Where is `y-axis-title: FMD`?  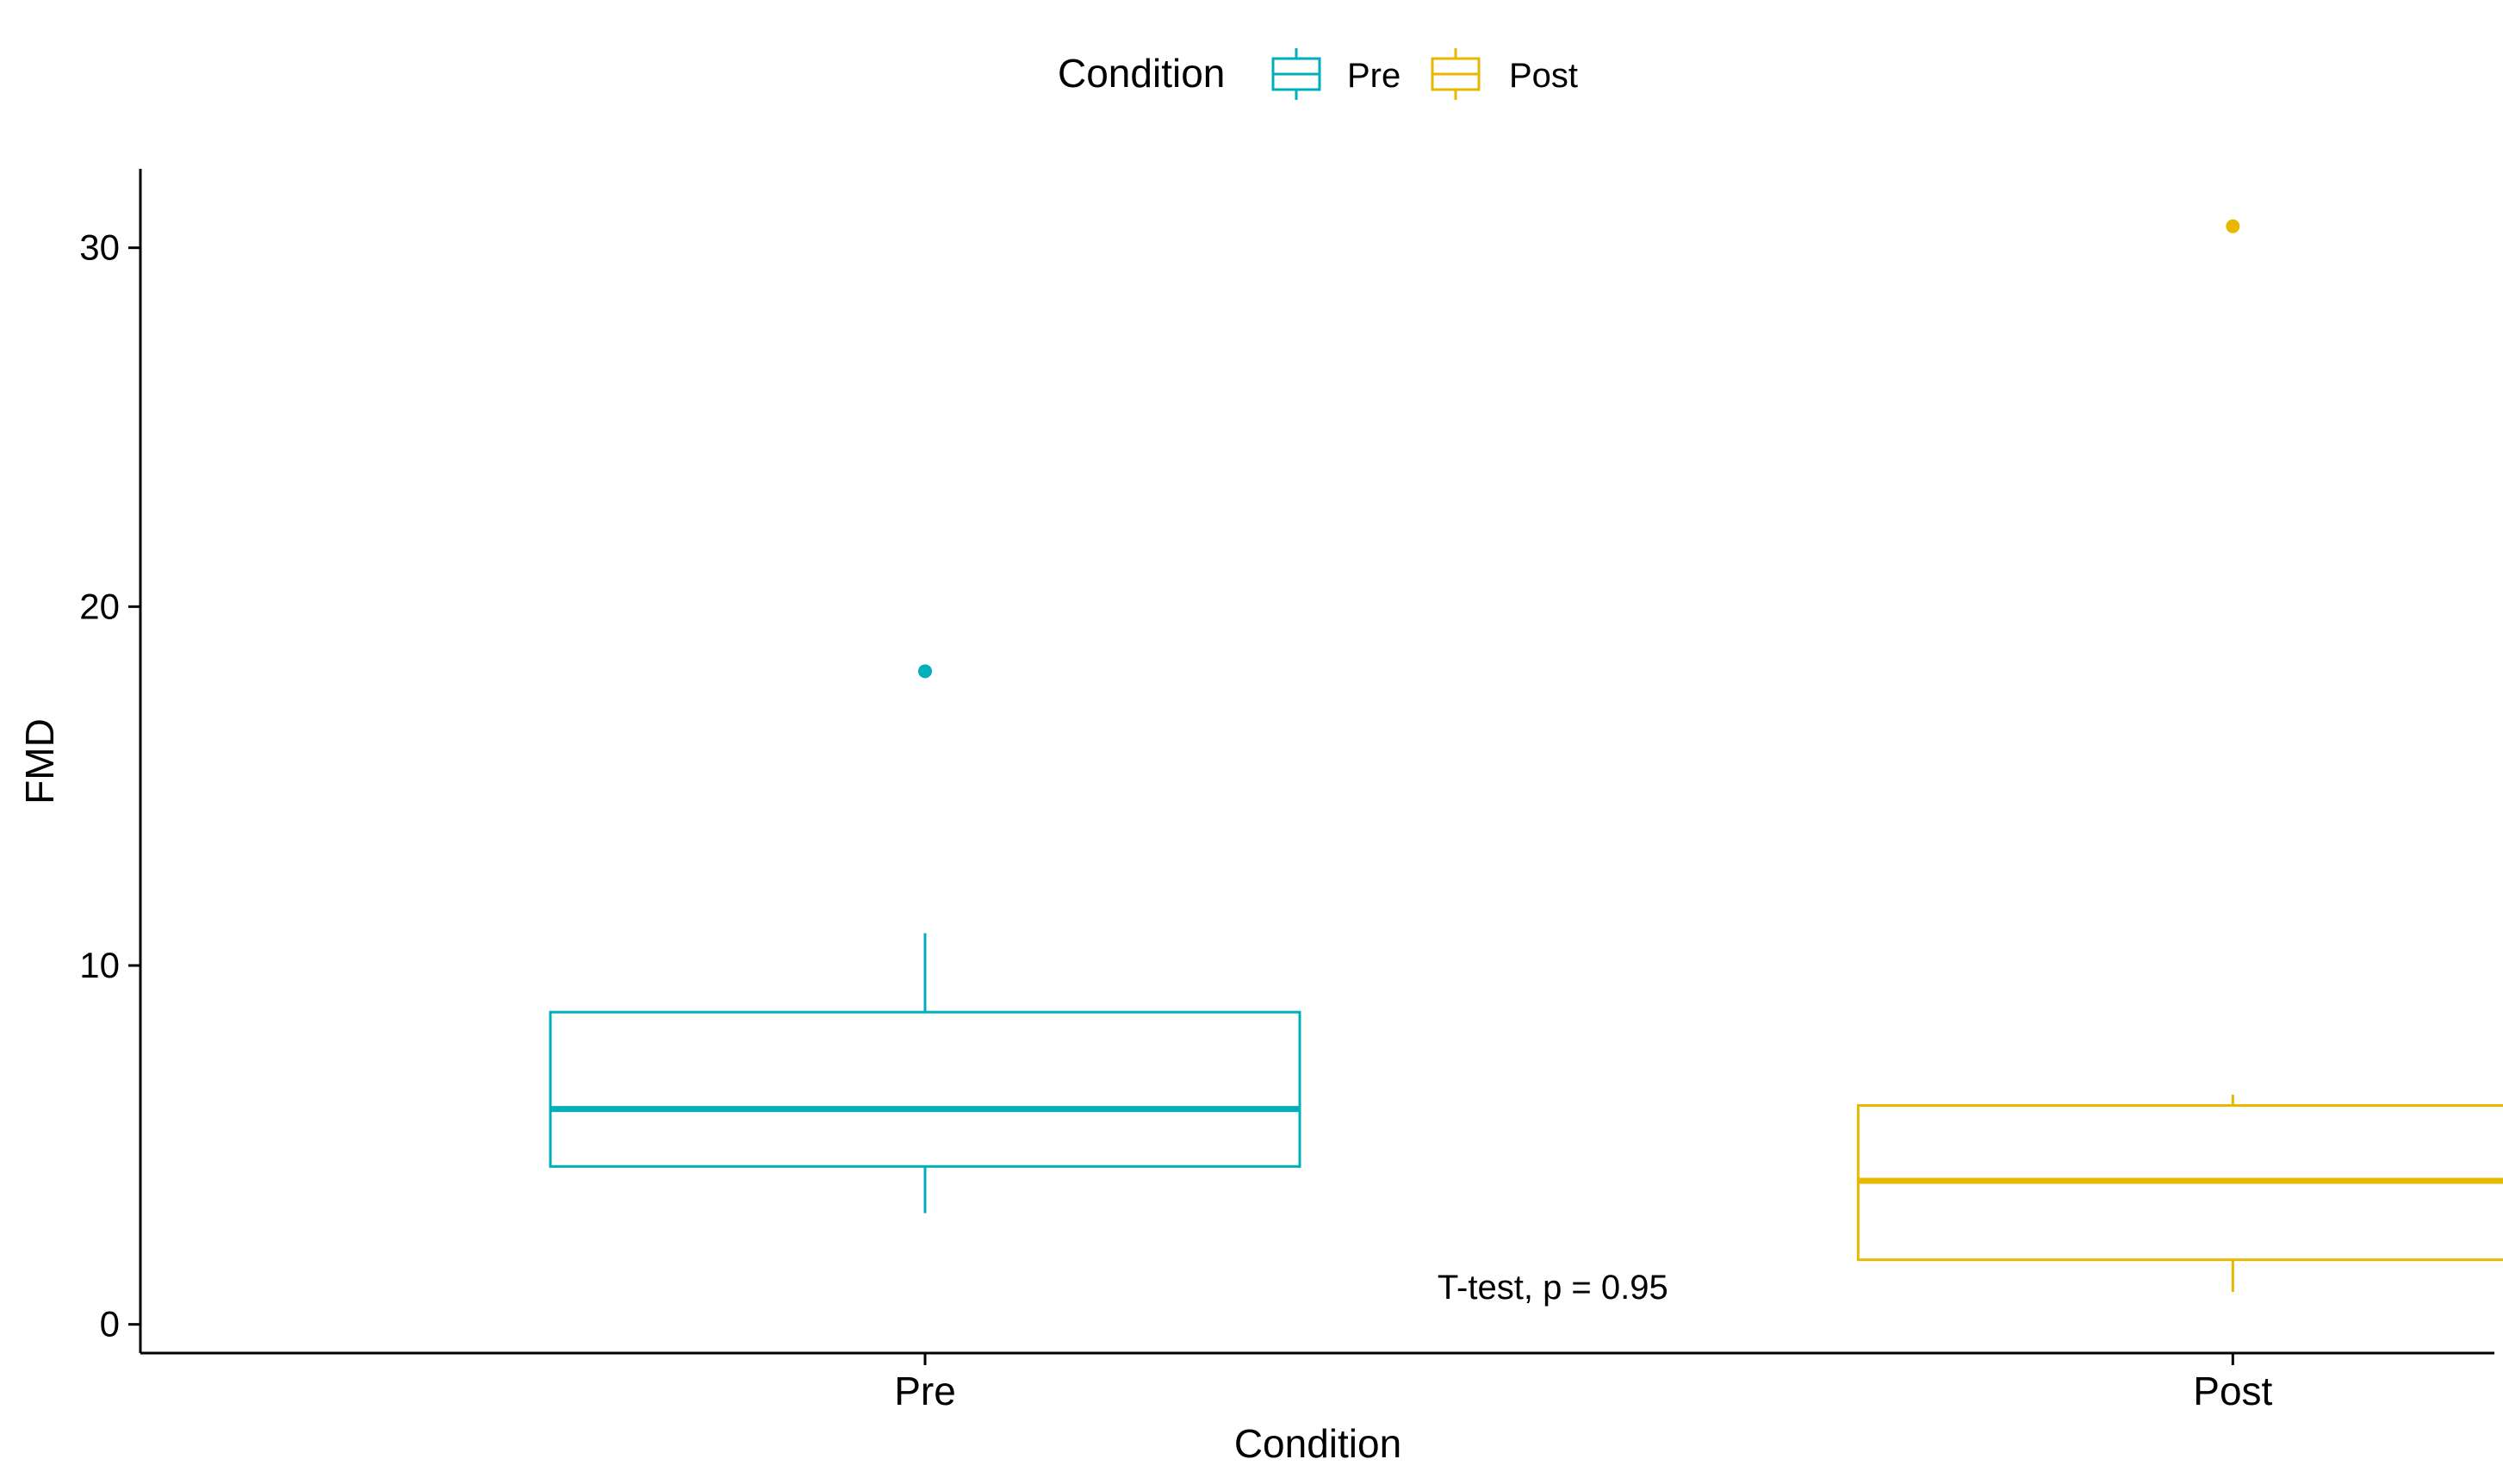 y-axis-title: FMD is located at coordinates (39, 761).